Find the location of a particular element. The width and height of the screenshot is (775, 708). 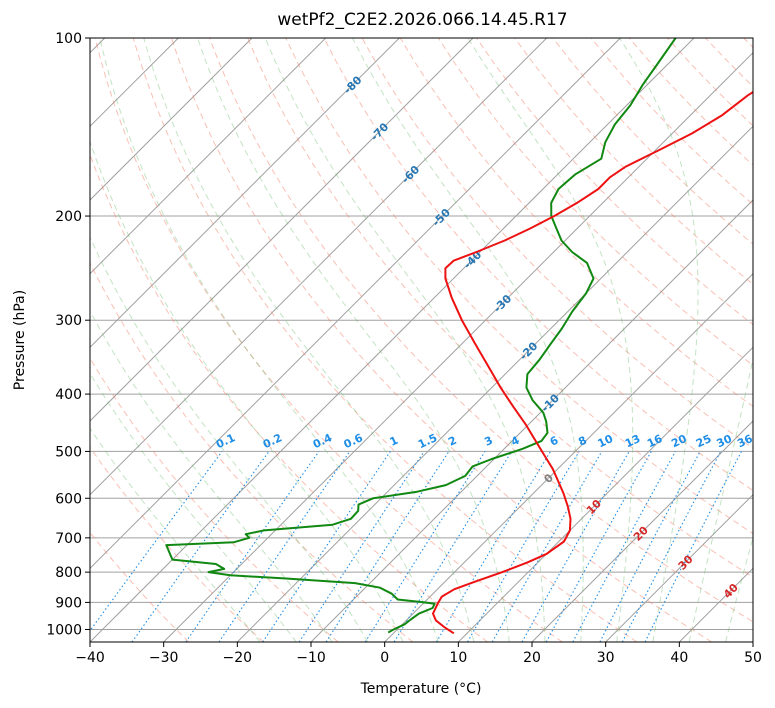

mixing-ratio-label: 4 is located at coordinates (515, 441).